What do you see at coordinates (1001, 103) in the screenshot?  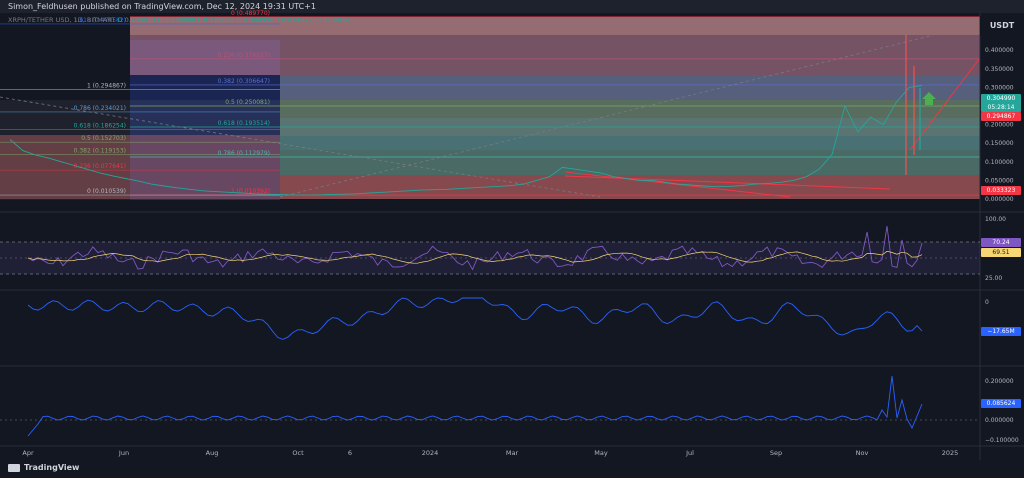 I see `last-price-tag: 0.304990 05:28:14` at bounding box center [1001, 103].